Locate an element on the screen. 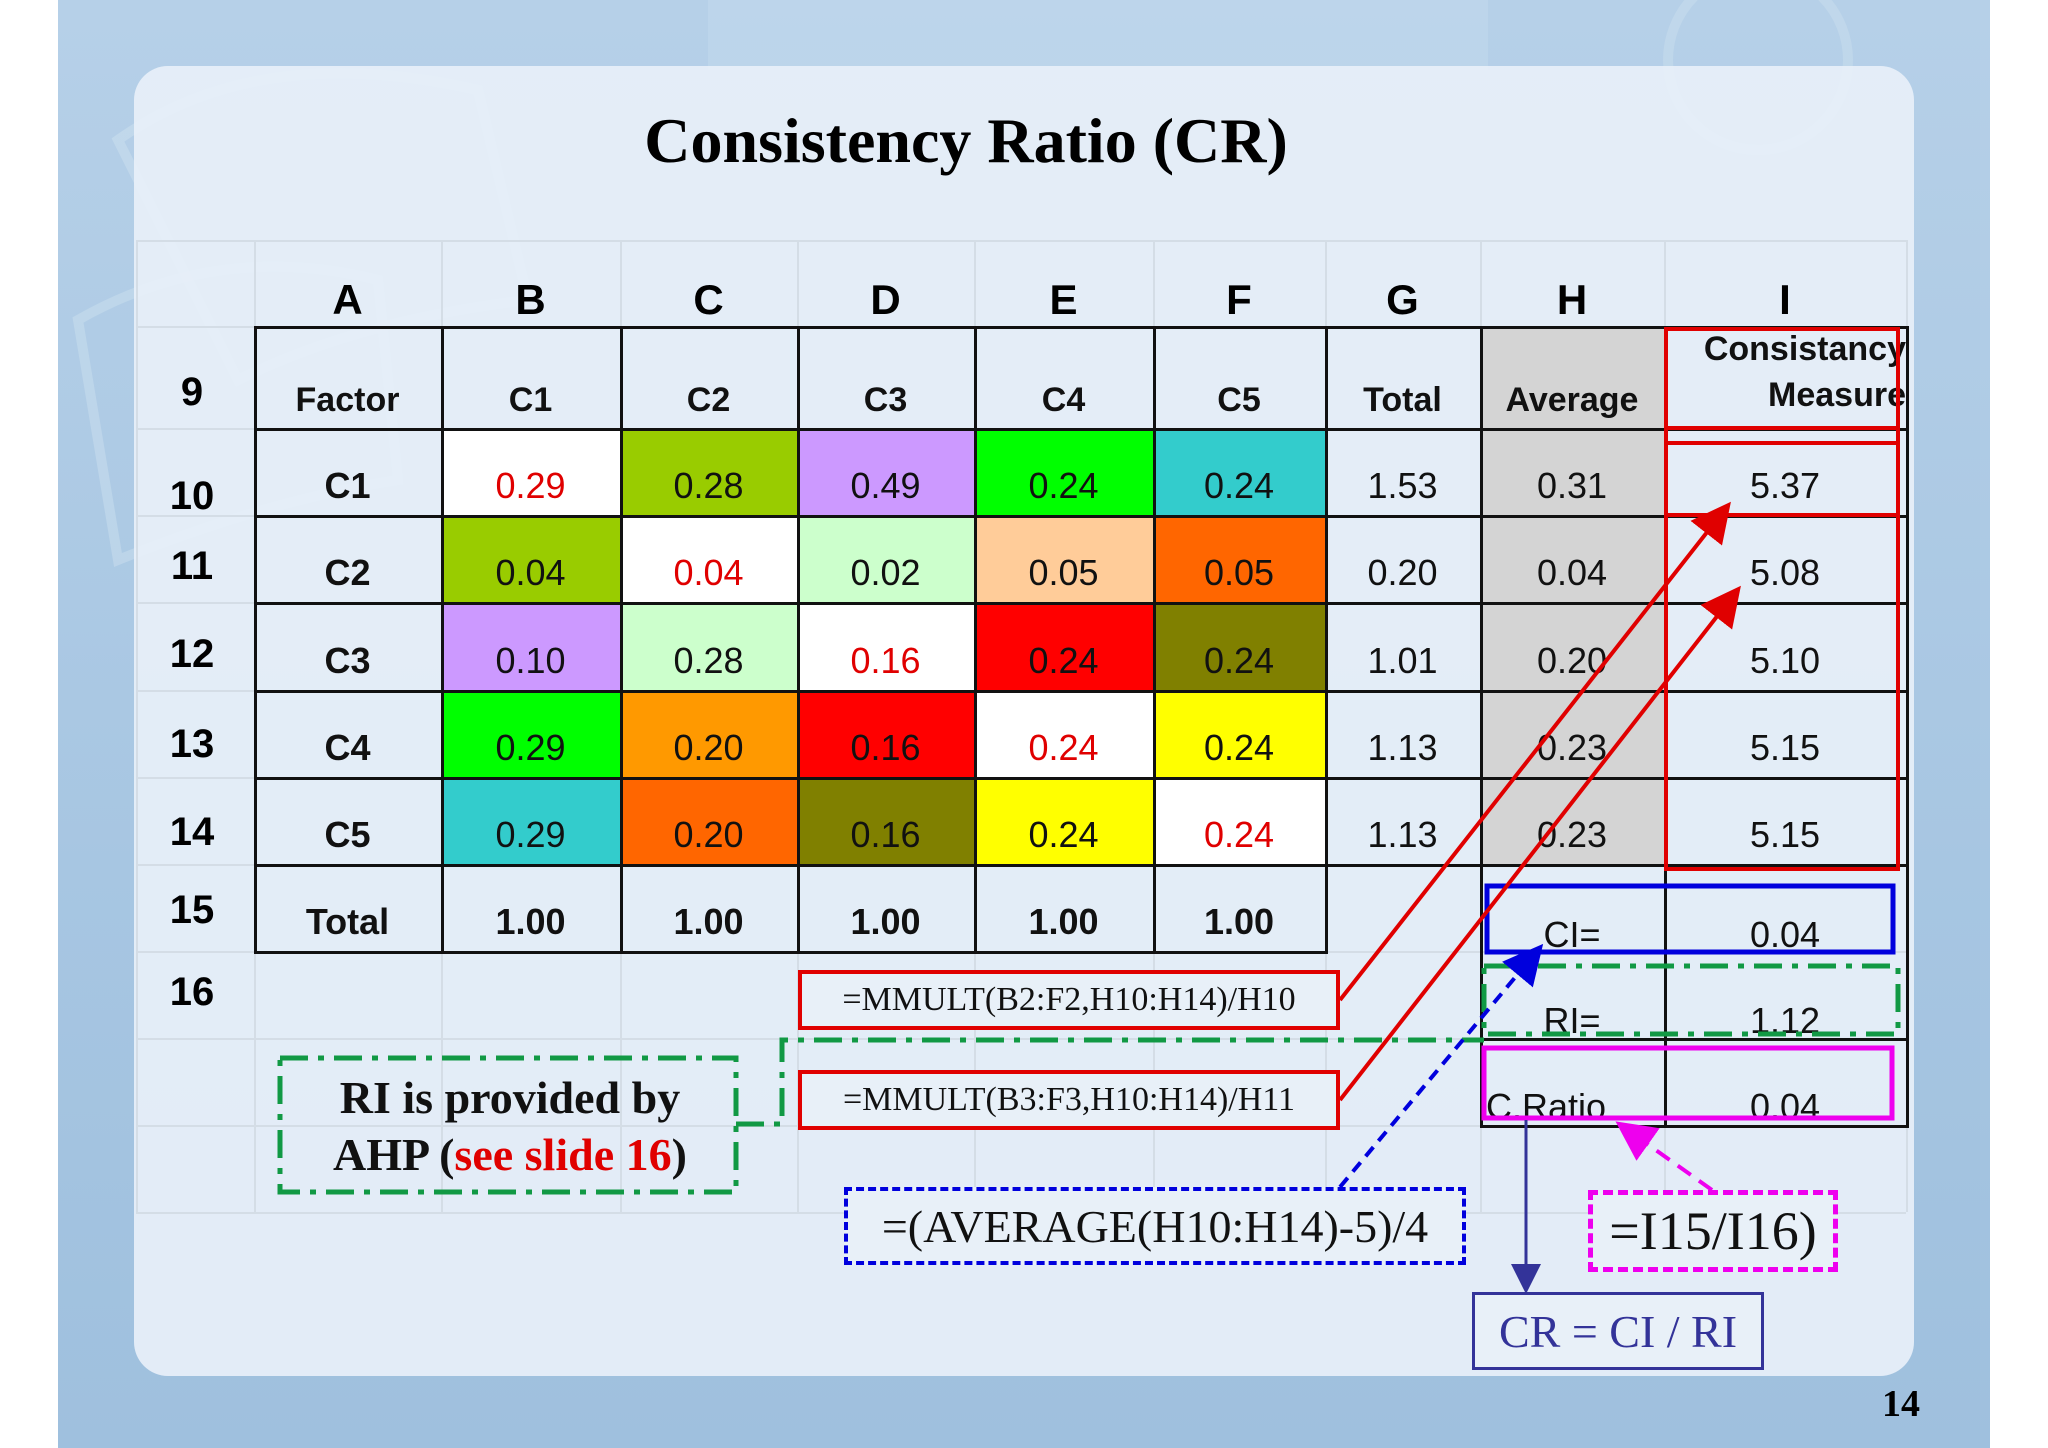  row-average: 0.04 is located at coordinates (1572, 572).